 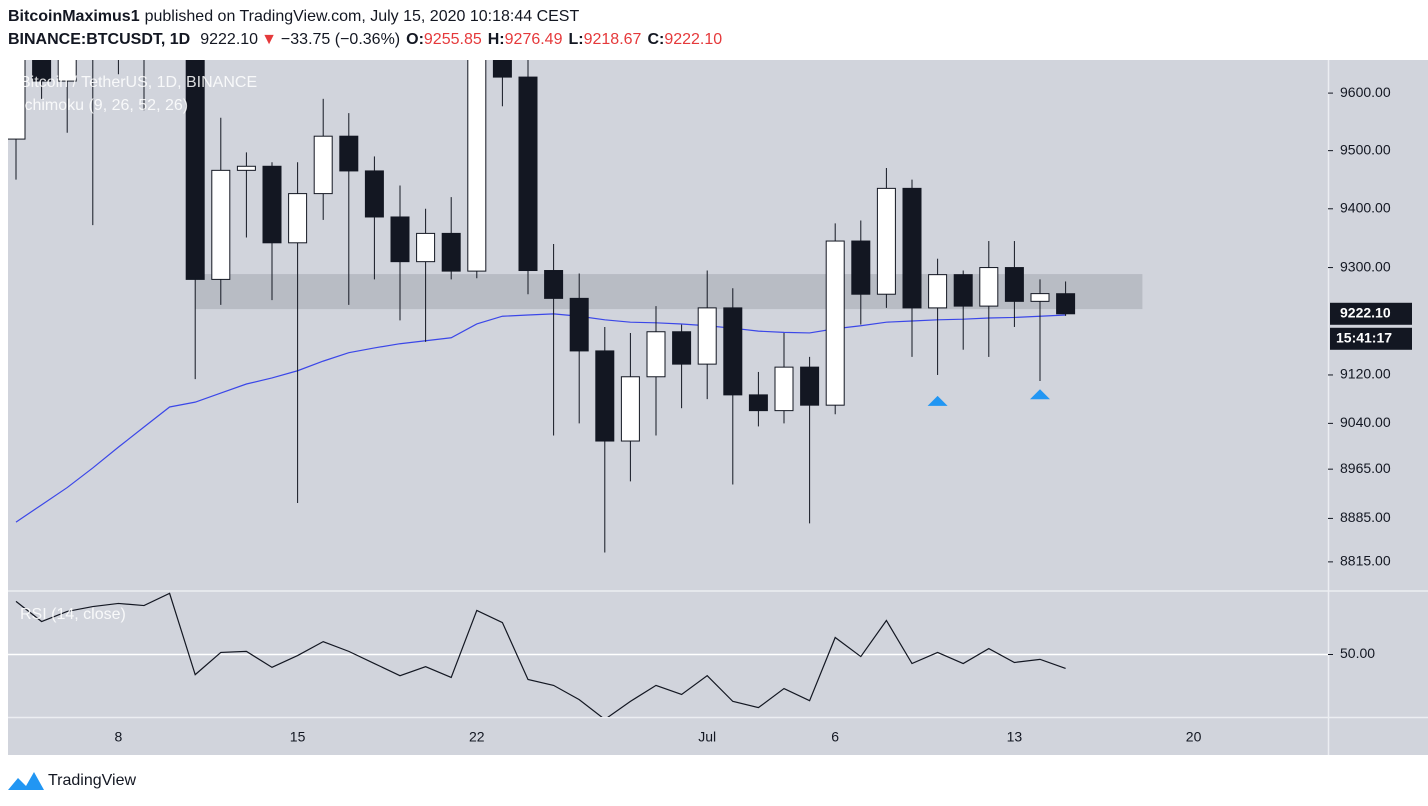 I want to click on y-tick-label: 9400.00, so click(x=1365, y=207).